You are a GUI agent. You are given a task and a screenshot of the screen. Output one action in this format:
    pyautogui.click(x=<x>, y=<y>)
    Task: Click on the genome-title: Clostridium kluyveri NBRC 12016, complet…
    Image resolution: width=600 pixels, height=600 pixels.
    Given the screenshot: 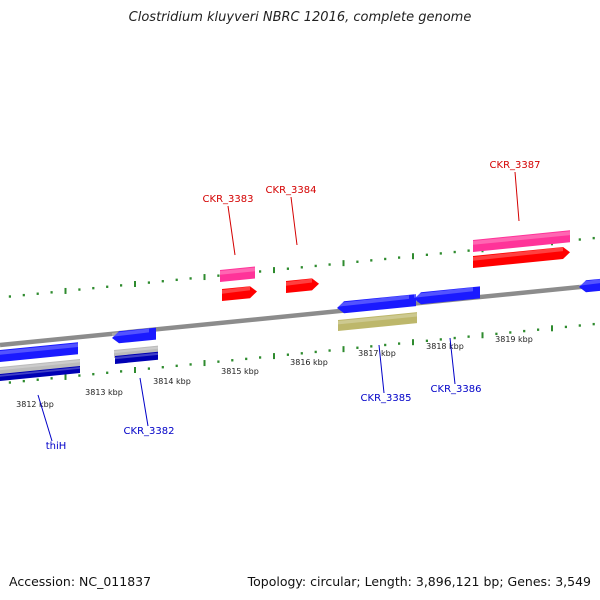 What is the action you would take?
    pyautogui.click(x=300, y=17)
    